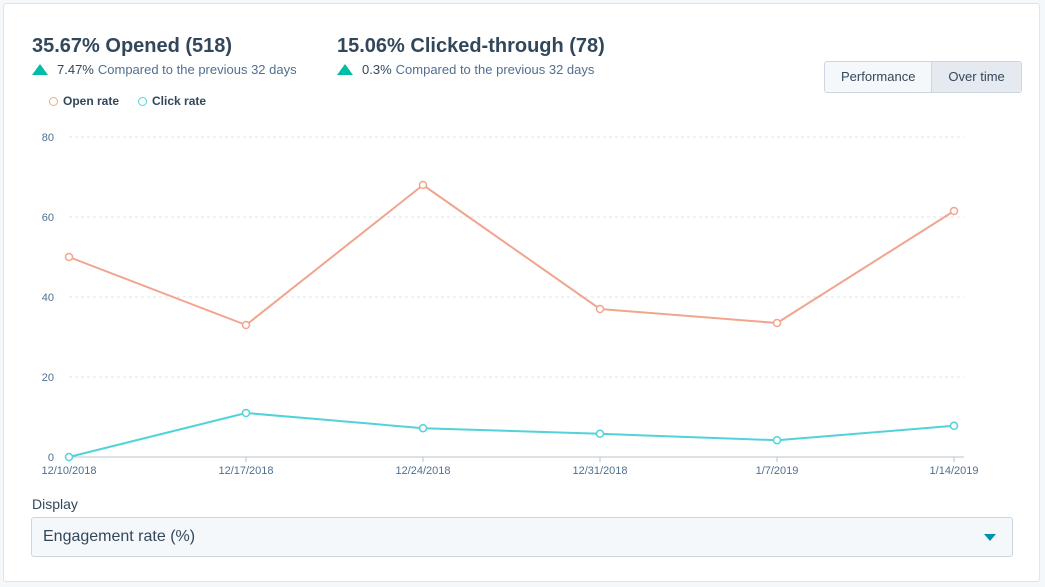 Image resolution: width=1045 pixels, height=587 pixels. Describe the element at coordinates (179, 101) in the screenshot. I see `legend-click-rate-label: Click rate` at that location.